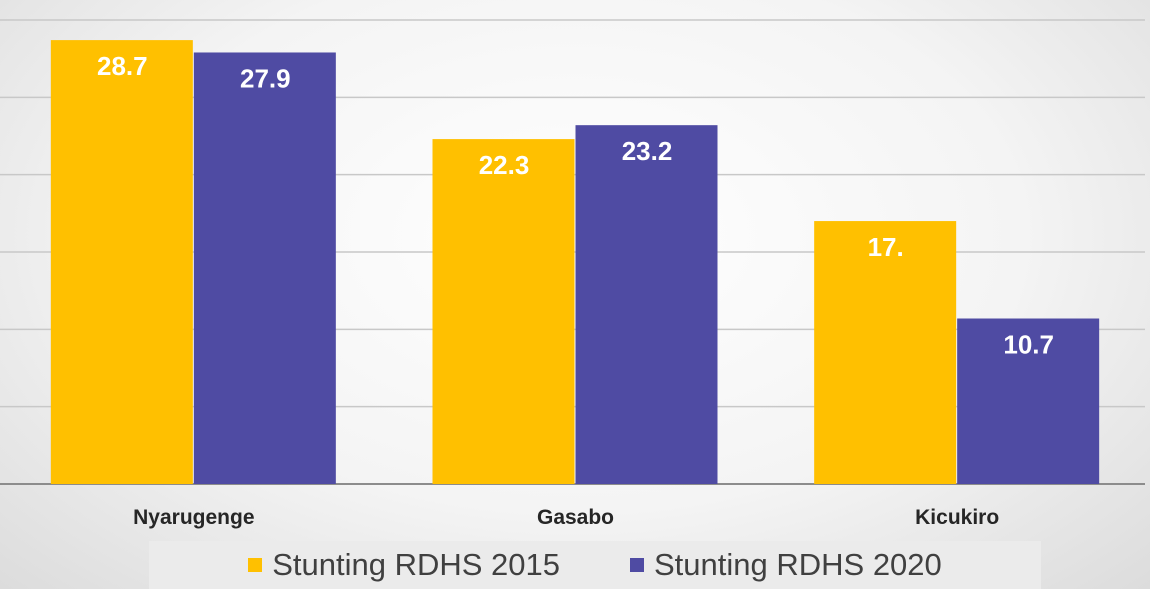 Image resolution: width=1150 pixels, height=589 pixels. I want to click on legend-swatch-2015, so click(255, 565).